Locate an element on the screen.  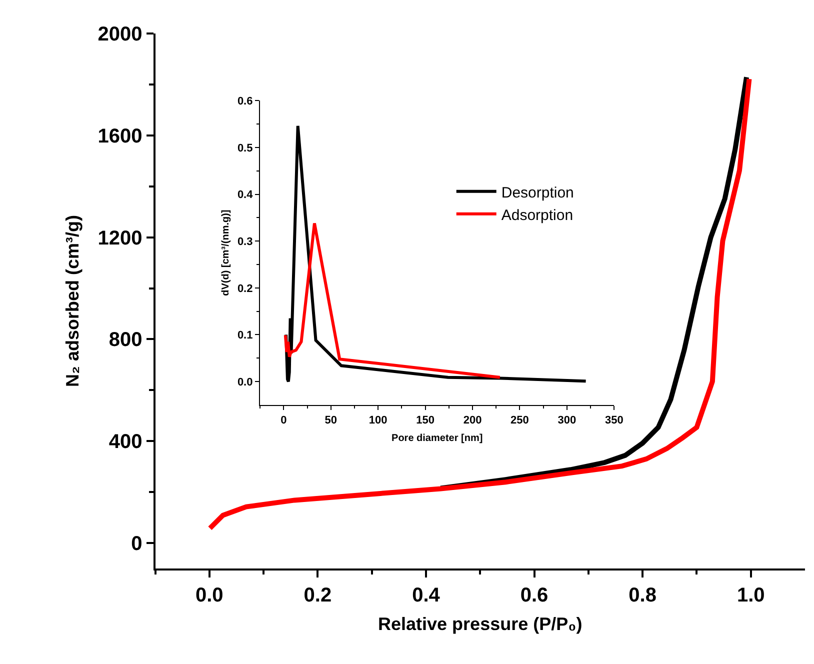
x-tick-label: 50 is located at coordinates (331, 420).